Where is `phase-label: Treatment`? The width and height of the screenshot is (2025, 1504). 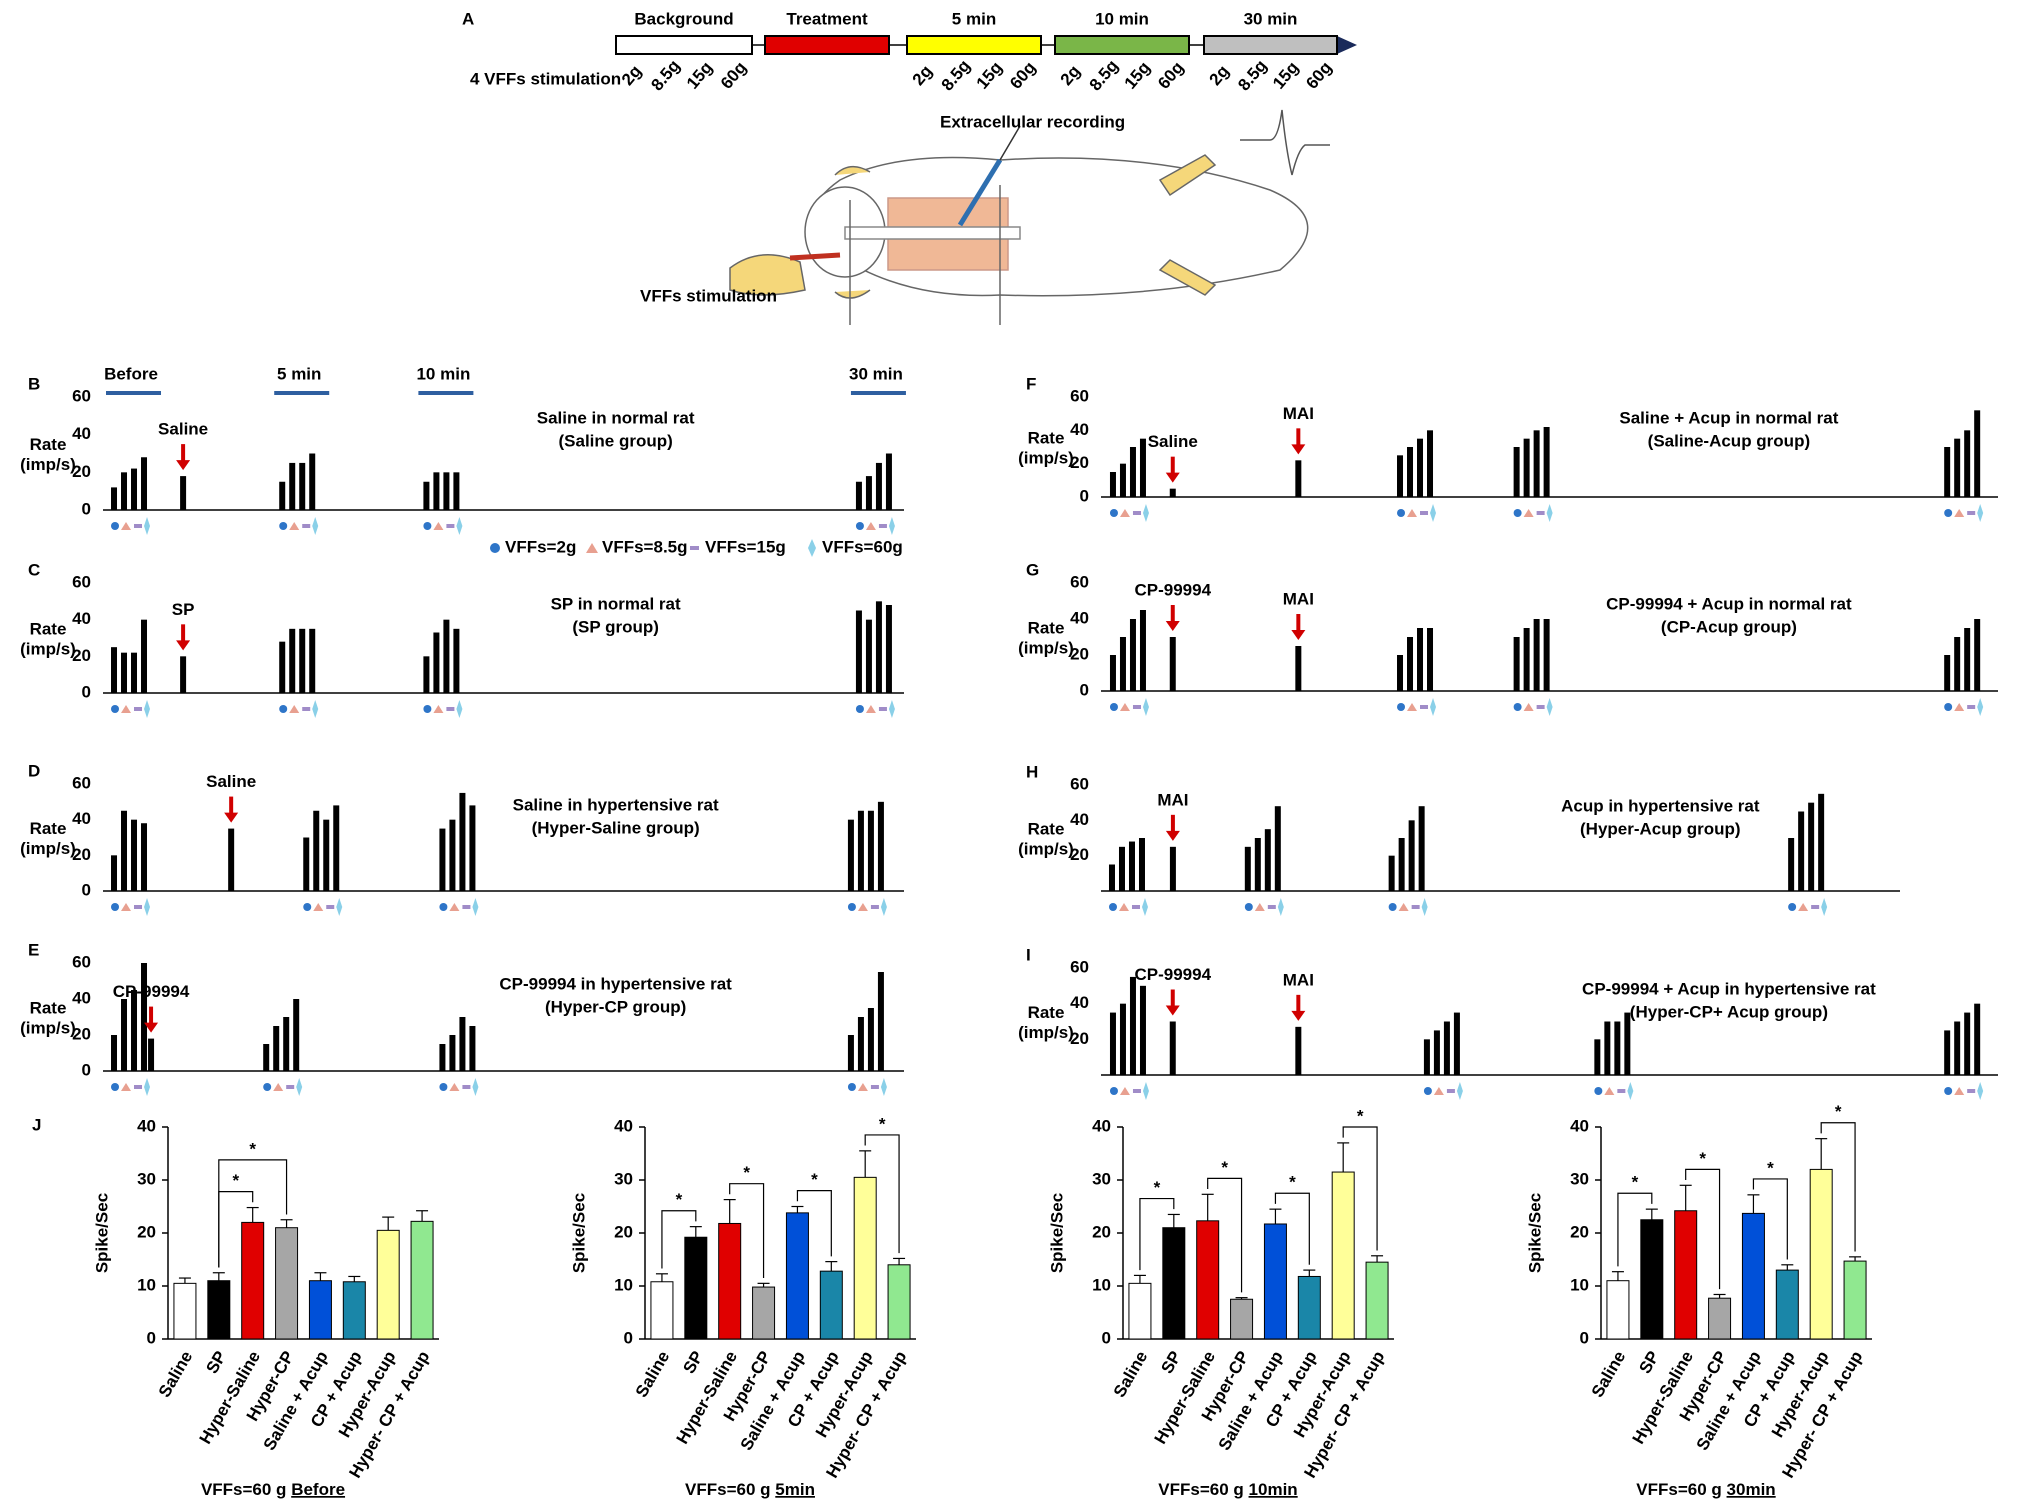 phase-label: Treatment is located at coordinates (827, 18).